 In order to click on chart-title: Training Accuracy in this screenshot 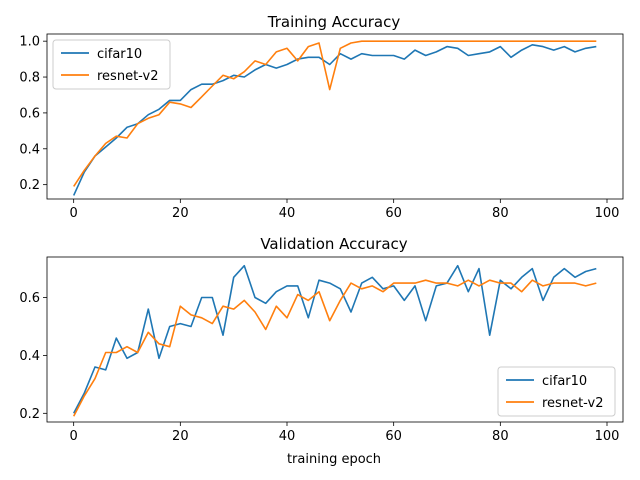, I will do `click(334, 22)`.